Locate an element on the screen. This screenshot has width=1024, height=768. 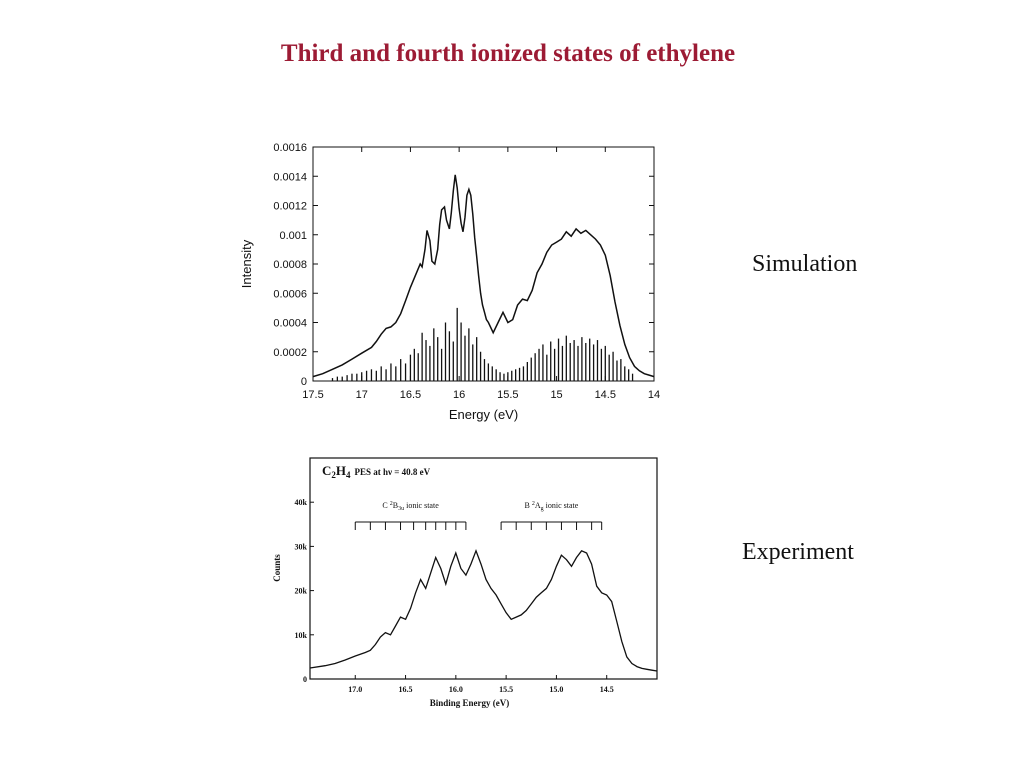
y-tick-label: 0.0014 is located at coordinates (290, 177).